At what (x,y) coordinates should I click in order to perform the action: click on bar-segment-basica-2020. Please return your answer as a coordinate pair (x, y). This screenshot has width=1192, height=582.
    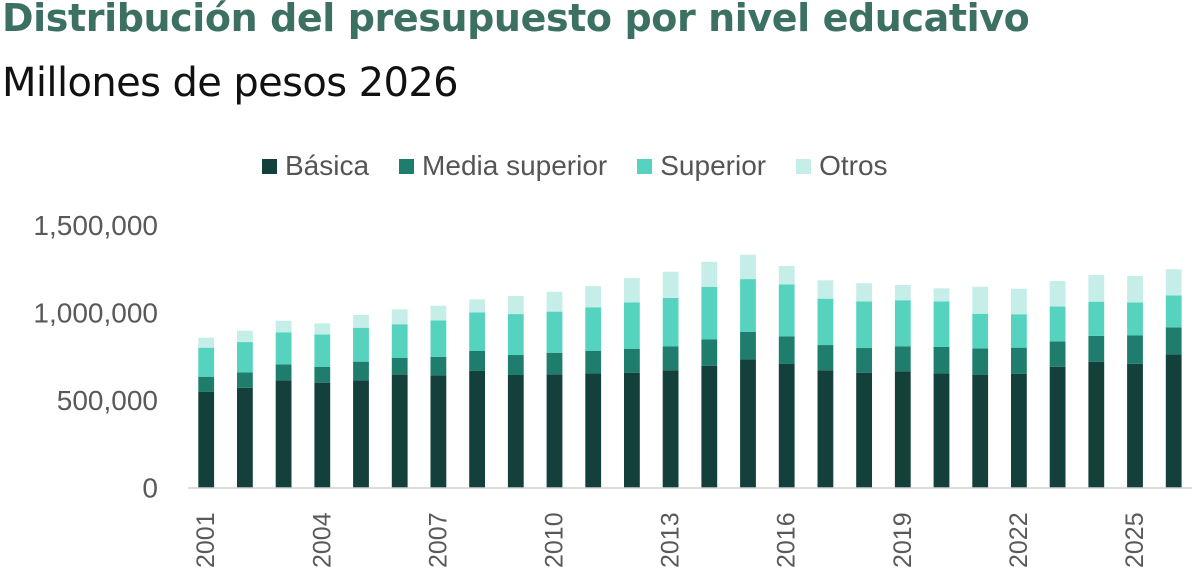
    Looking at the image, I should click on (941, 430).